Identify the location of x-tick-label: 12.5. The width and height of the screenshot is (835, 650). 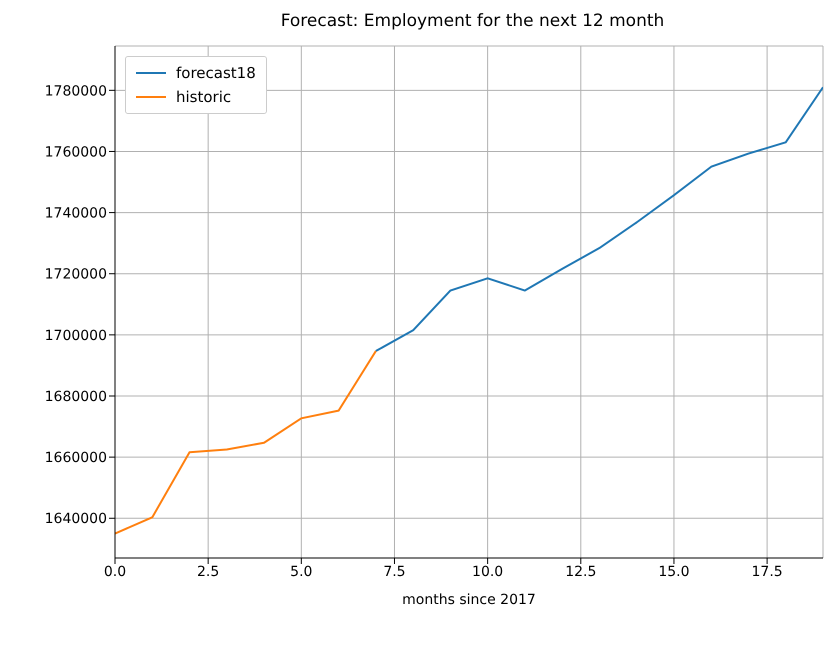
(580, 572).